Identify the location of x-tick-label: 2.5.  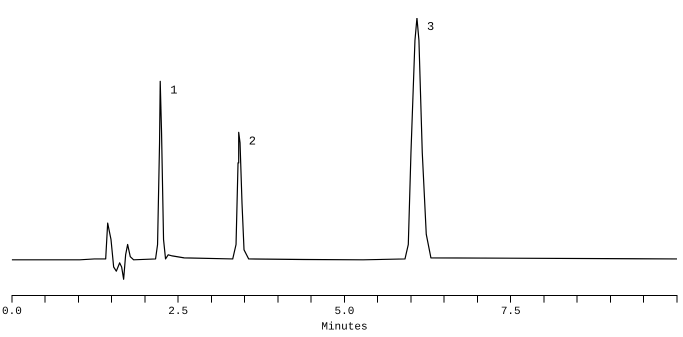
(178, 312).